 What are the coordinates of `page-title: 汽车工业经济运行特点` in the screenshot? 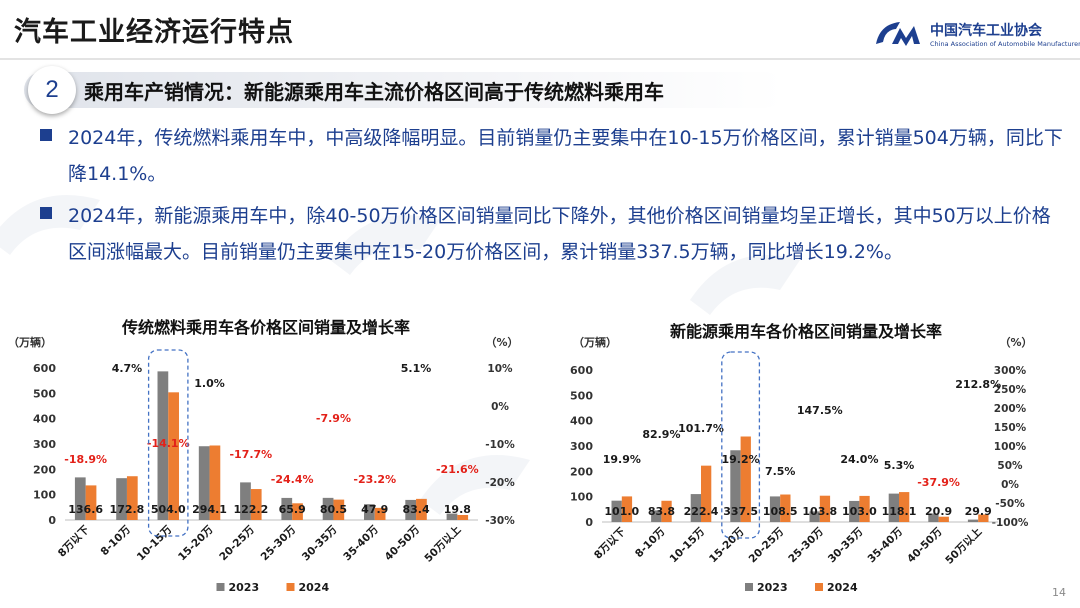 It's located at (154, 32).